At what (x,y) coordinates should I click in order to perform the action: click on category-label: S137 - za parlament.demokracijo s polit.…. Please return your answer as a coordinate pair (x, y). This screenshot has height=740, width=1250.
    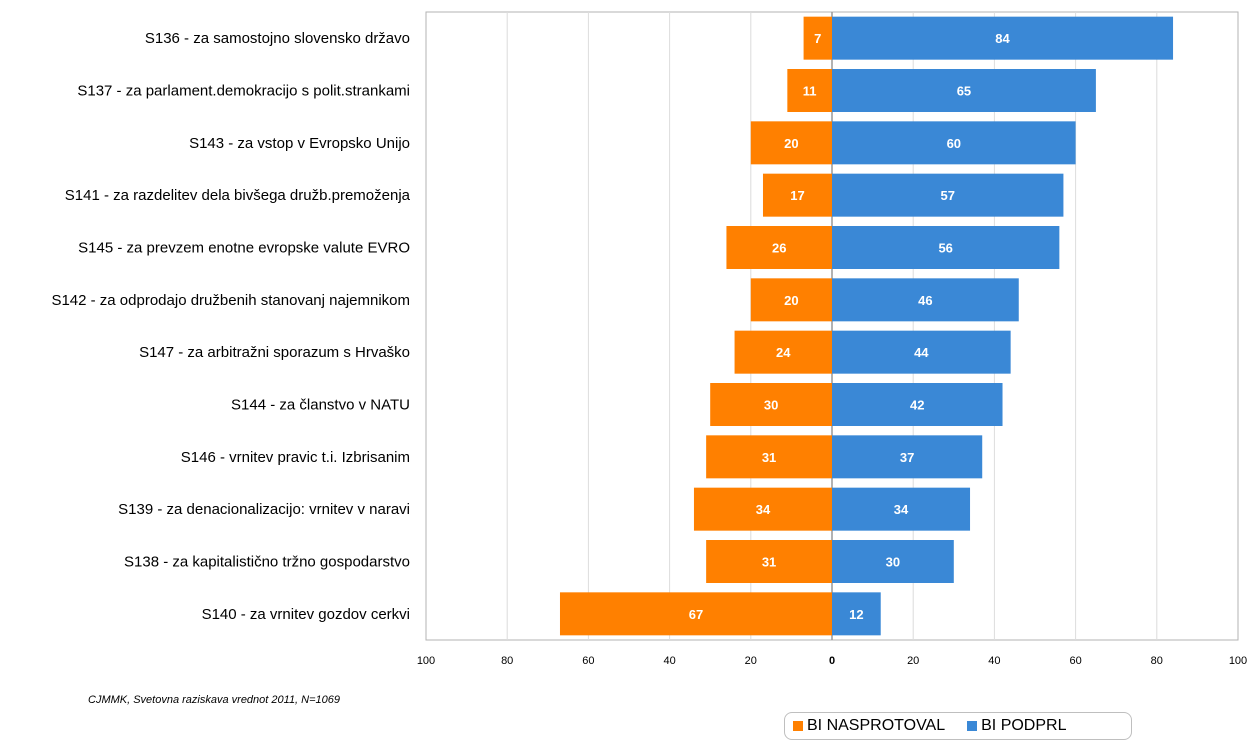
    Looking at the image, I should click on (243, 91).